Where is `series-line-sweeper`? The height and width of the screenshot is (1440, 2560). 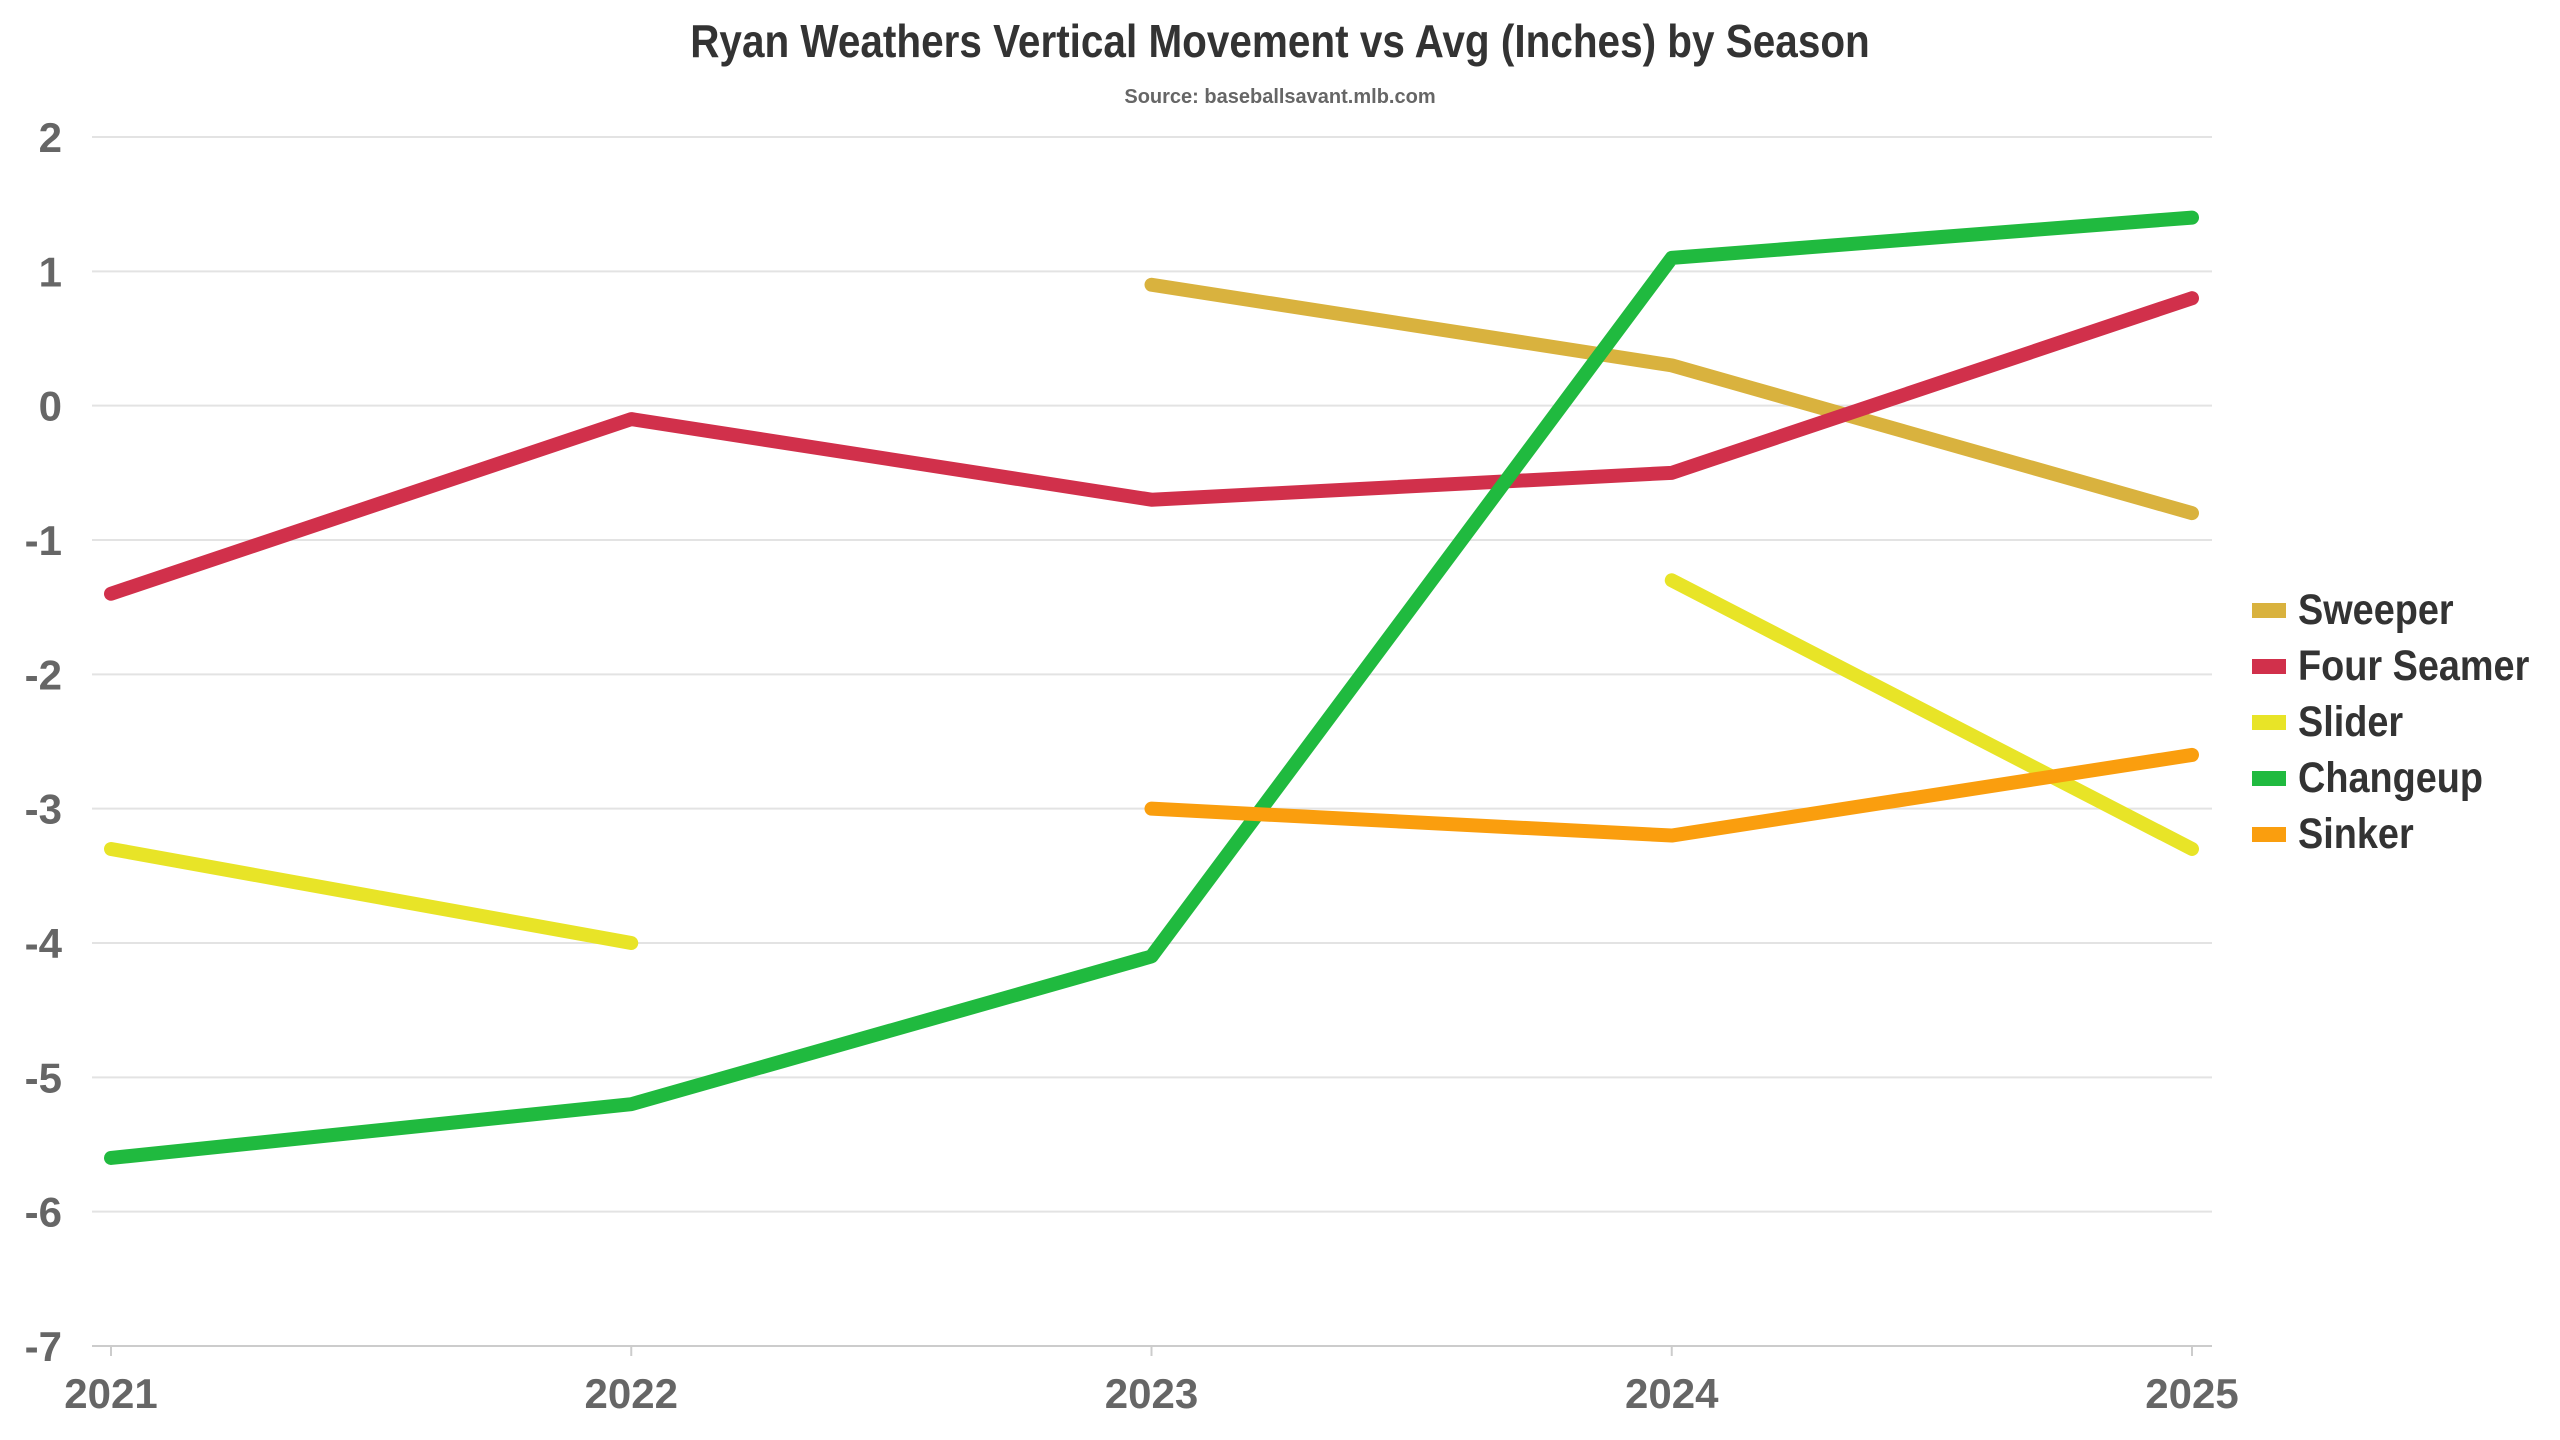 series-line-sweeper is located at coordinates (1671, 399).